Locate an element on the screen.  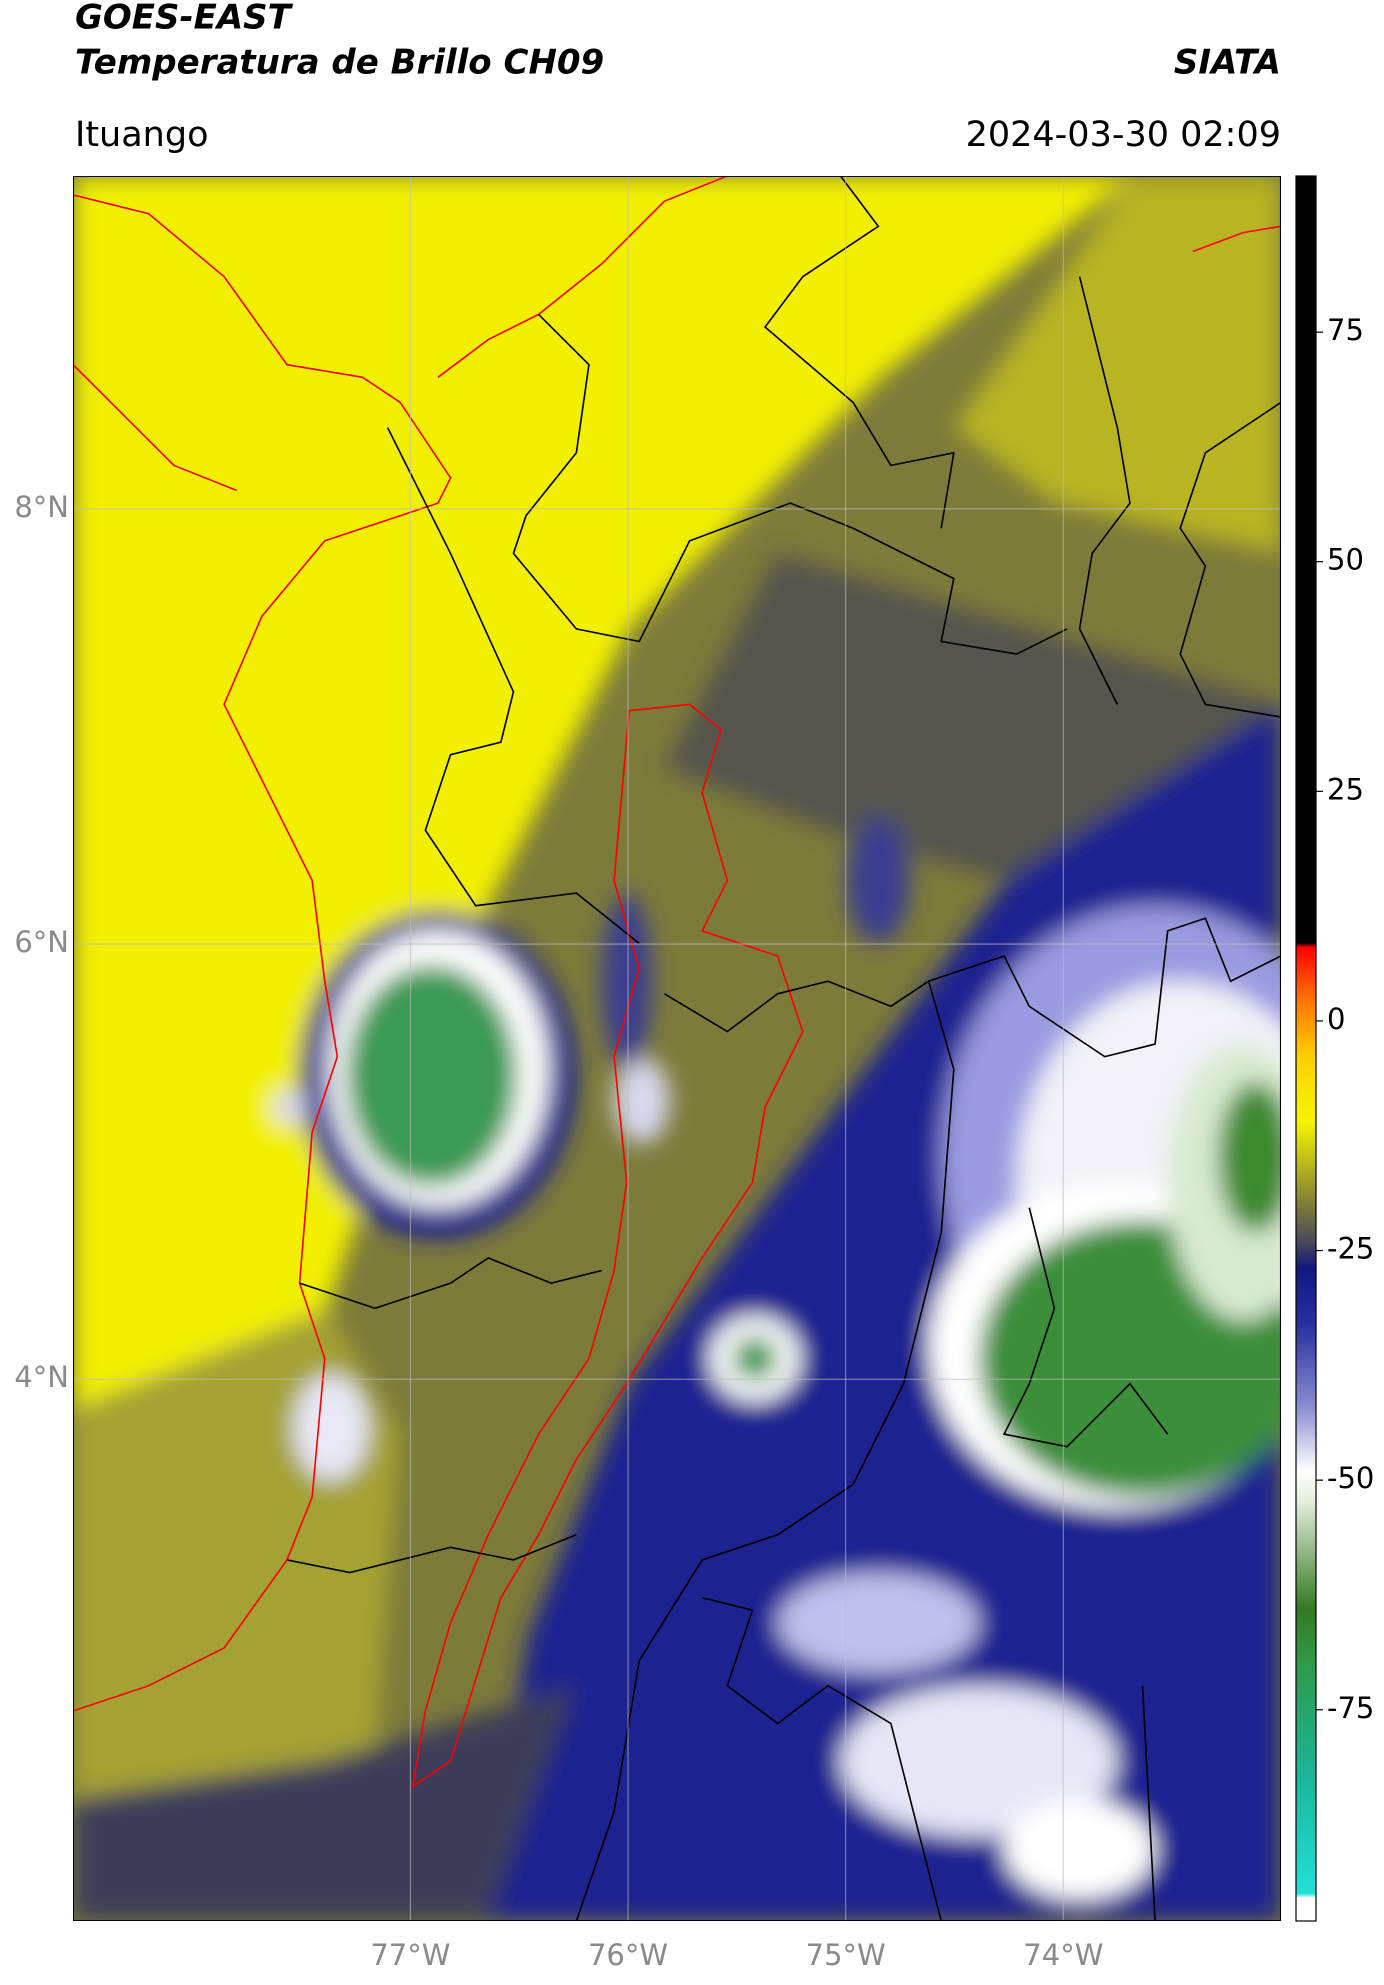
colorbar-label: -25 is located at coordinates (1350, 1249).